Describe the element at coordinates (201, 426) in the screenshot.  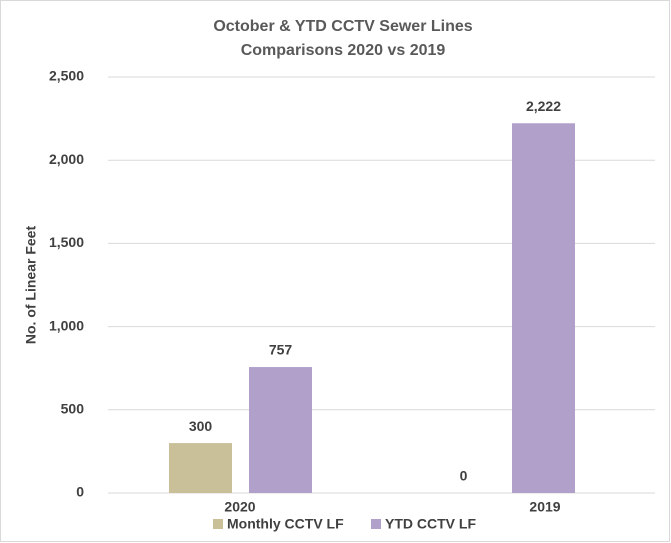
I see `data-label: 300` at that location.